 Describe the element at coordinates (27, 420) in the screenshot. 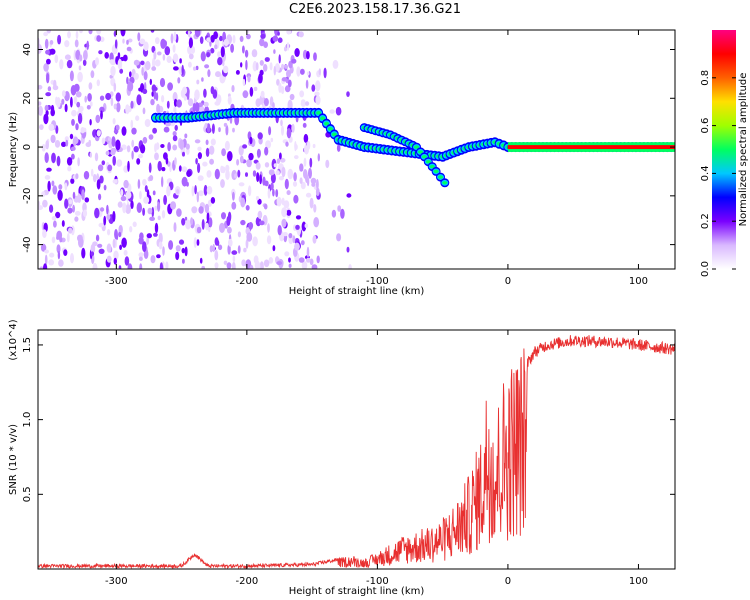

I see `y-tick-label: 1.0` at that location.